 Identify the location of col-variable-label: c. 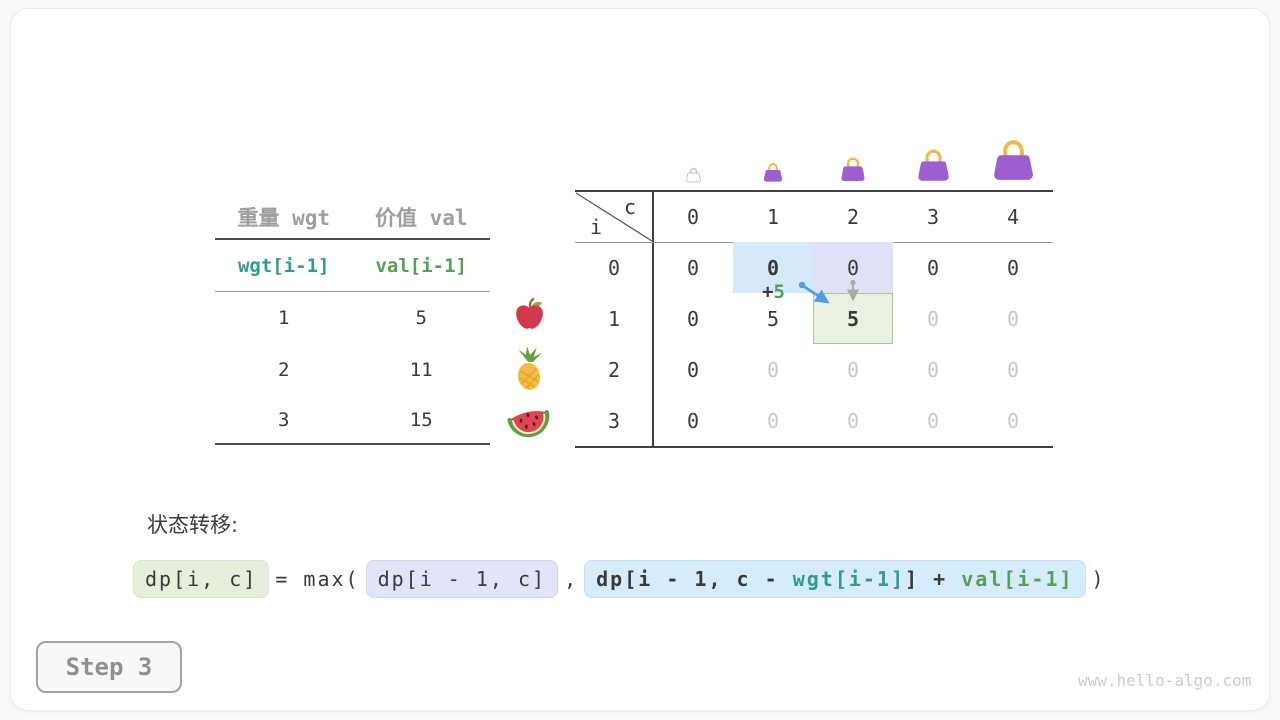
(629, 207).